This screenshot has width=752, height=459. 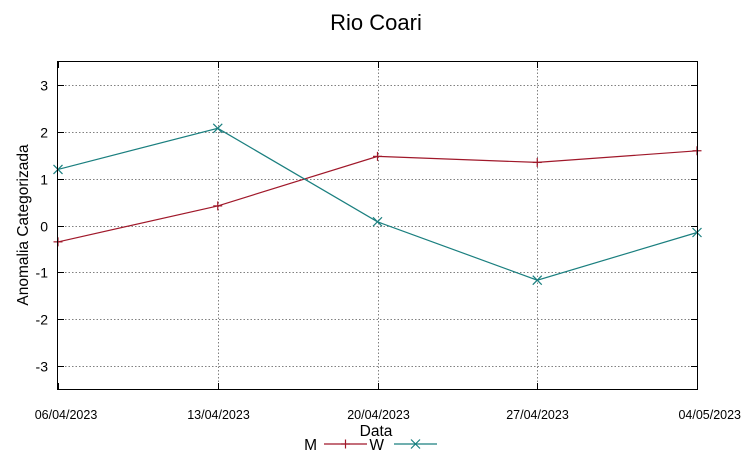 I want to click on legend-marker-m, so click(x=345, y=444).